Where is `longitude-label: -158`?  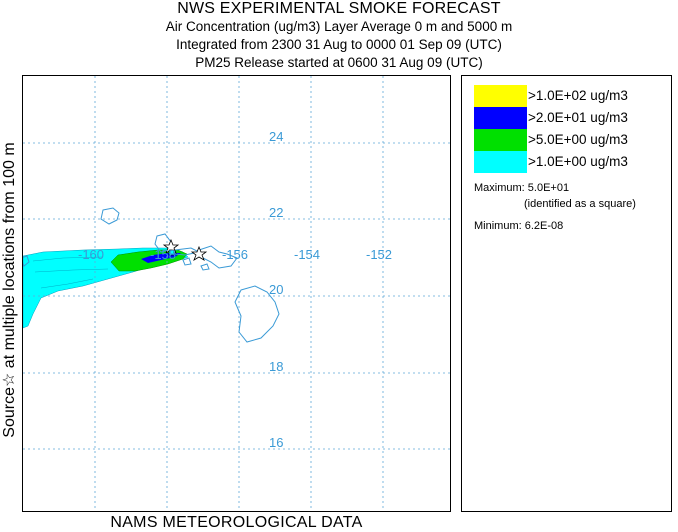
longitude-label: -158 is located at coordinates (163, 254).